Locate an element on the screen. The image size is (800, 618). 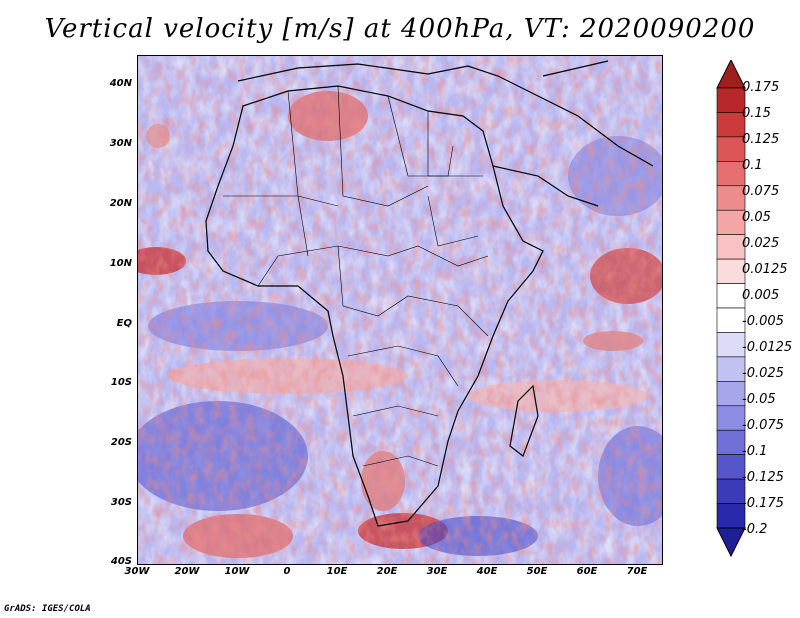
lat-tick-10S: 10S is located at coordinates (121, 382).